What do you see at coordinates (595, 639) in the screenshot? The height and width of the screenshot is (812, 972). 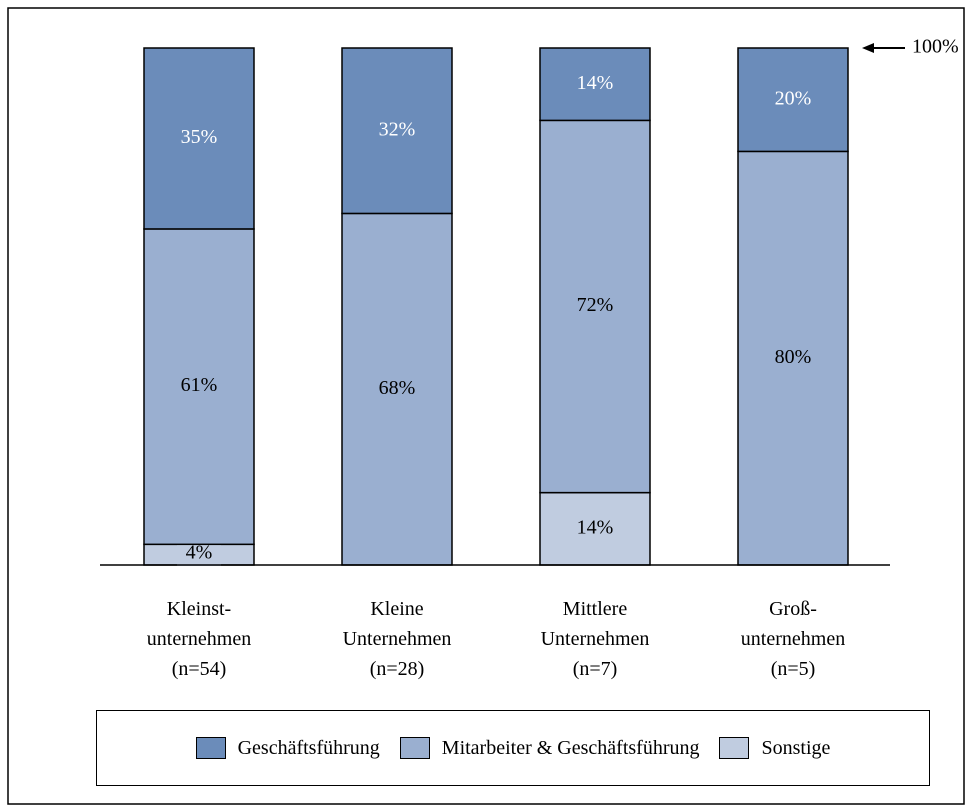 I see `x-tick-label: Mittlere Unternehmen (n=7)` at bounding box center [595, 639].